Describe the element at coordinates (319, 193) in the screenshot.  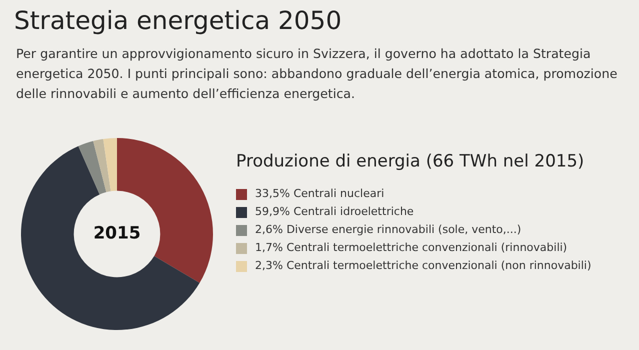
I see `legend-label: 33,5% Centrali nucleari` at that location.